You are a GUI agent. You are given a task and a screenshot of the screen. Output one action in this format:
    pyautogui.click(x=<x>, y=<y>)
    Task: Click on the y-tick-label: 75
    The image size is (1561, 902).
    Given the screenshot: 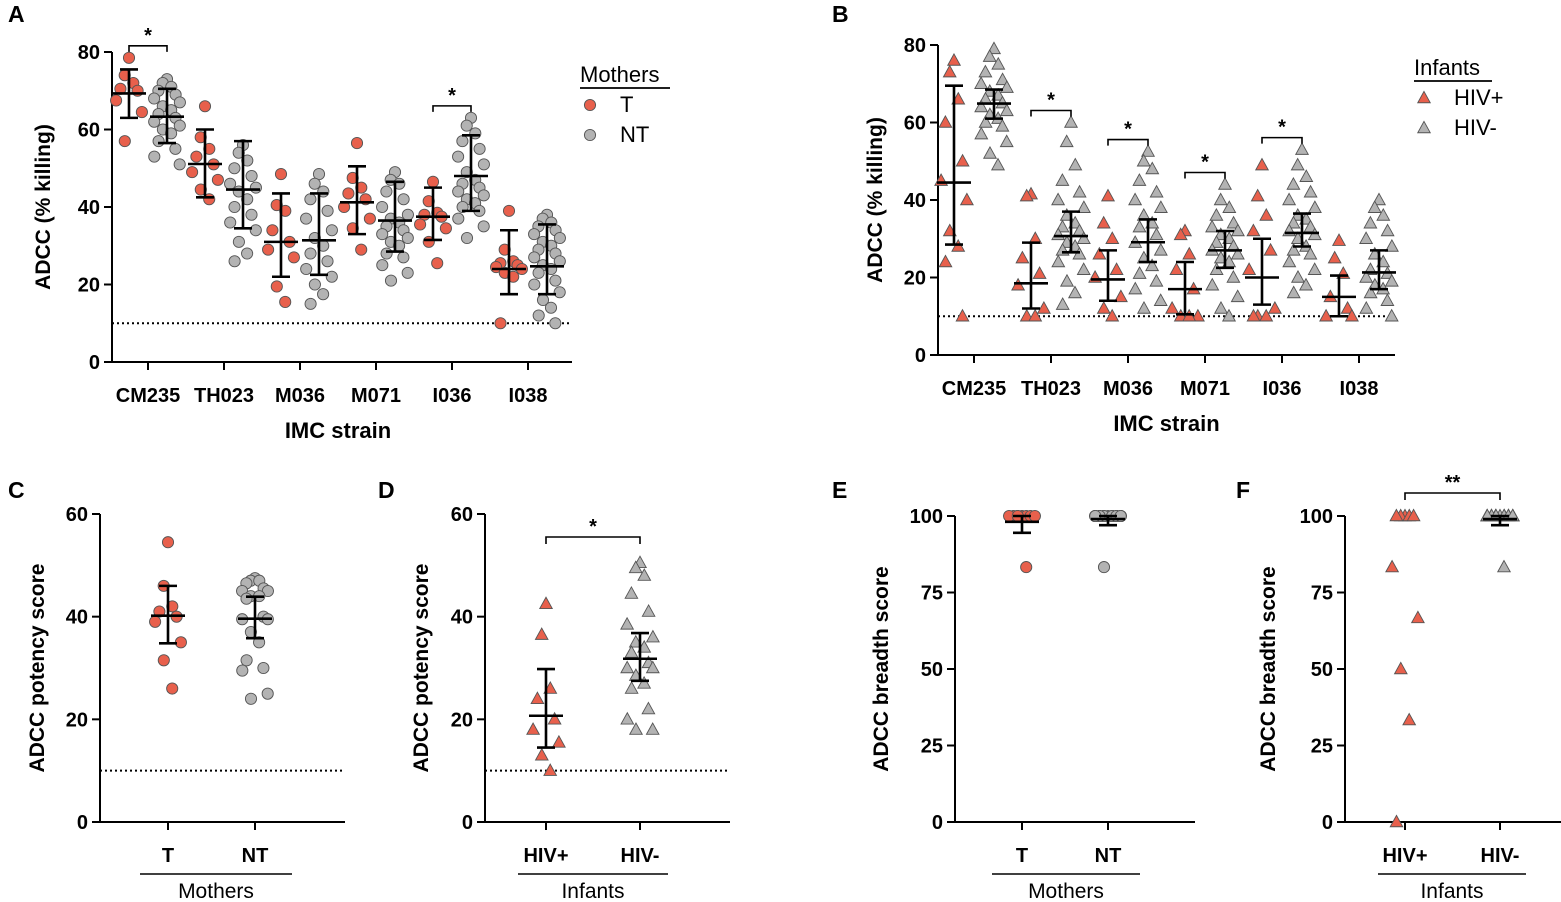 What is the action you would take?
    pyautogui.click(x=932, y=594)
    